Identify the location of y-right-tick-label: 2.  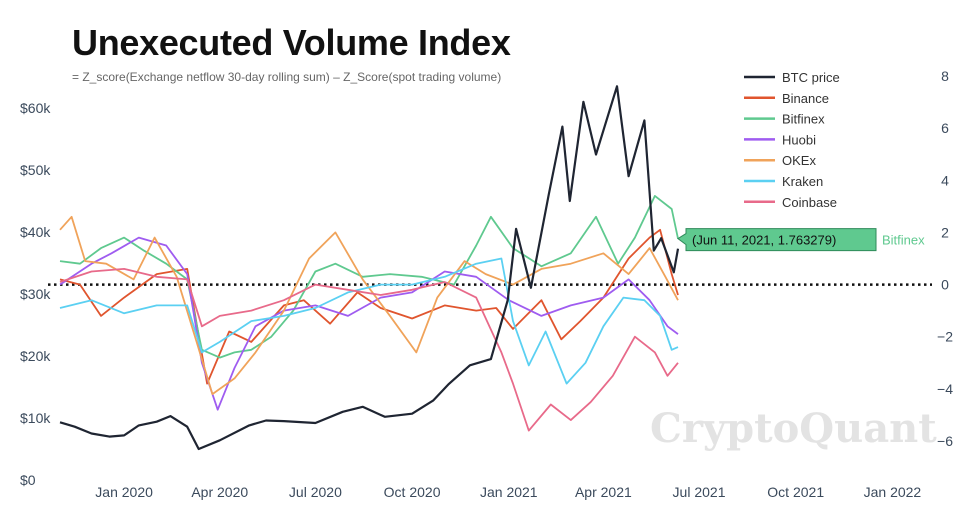
(945, 232).